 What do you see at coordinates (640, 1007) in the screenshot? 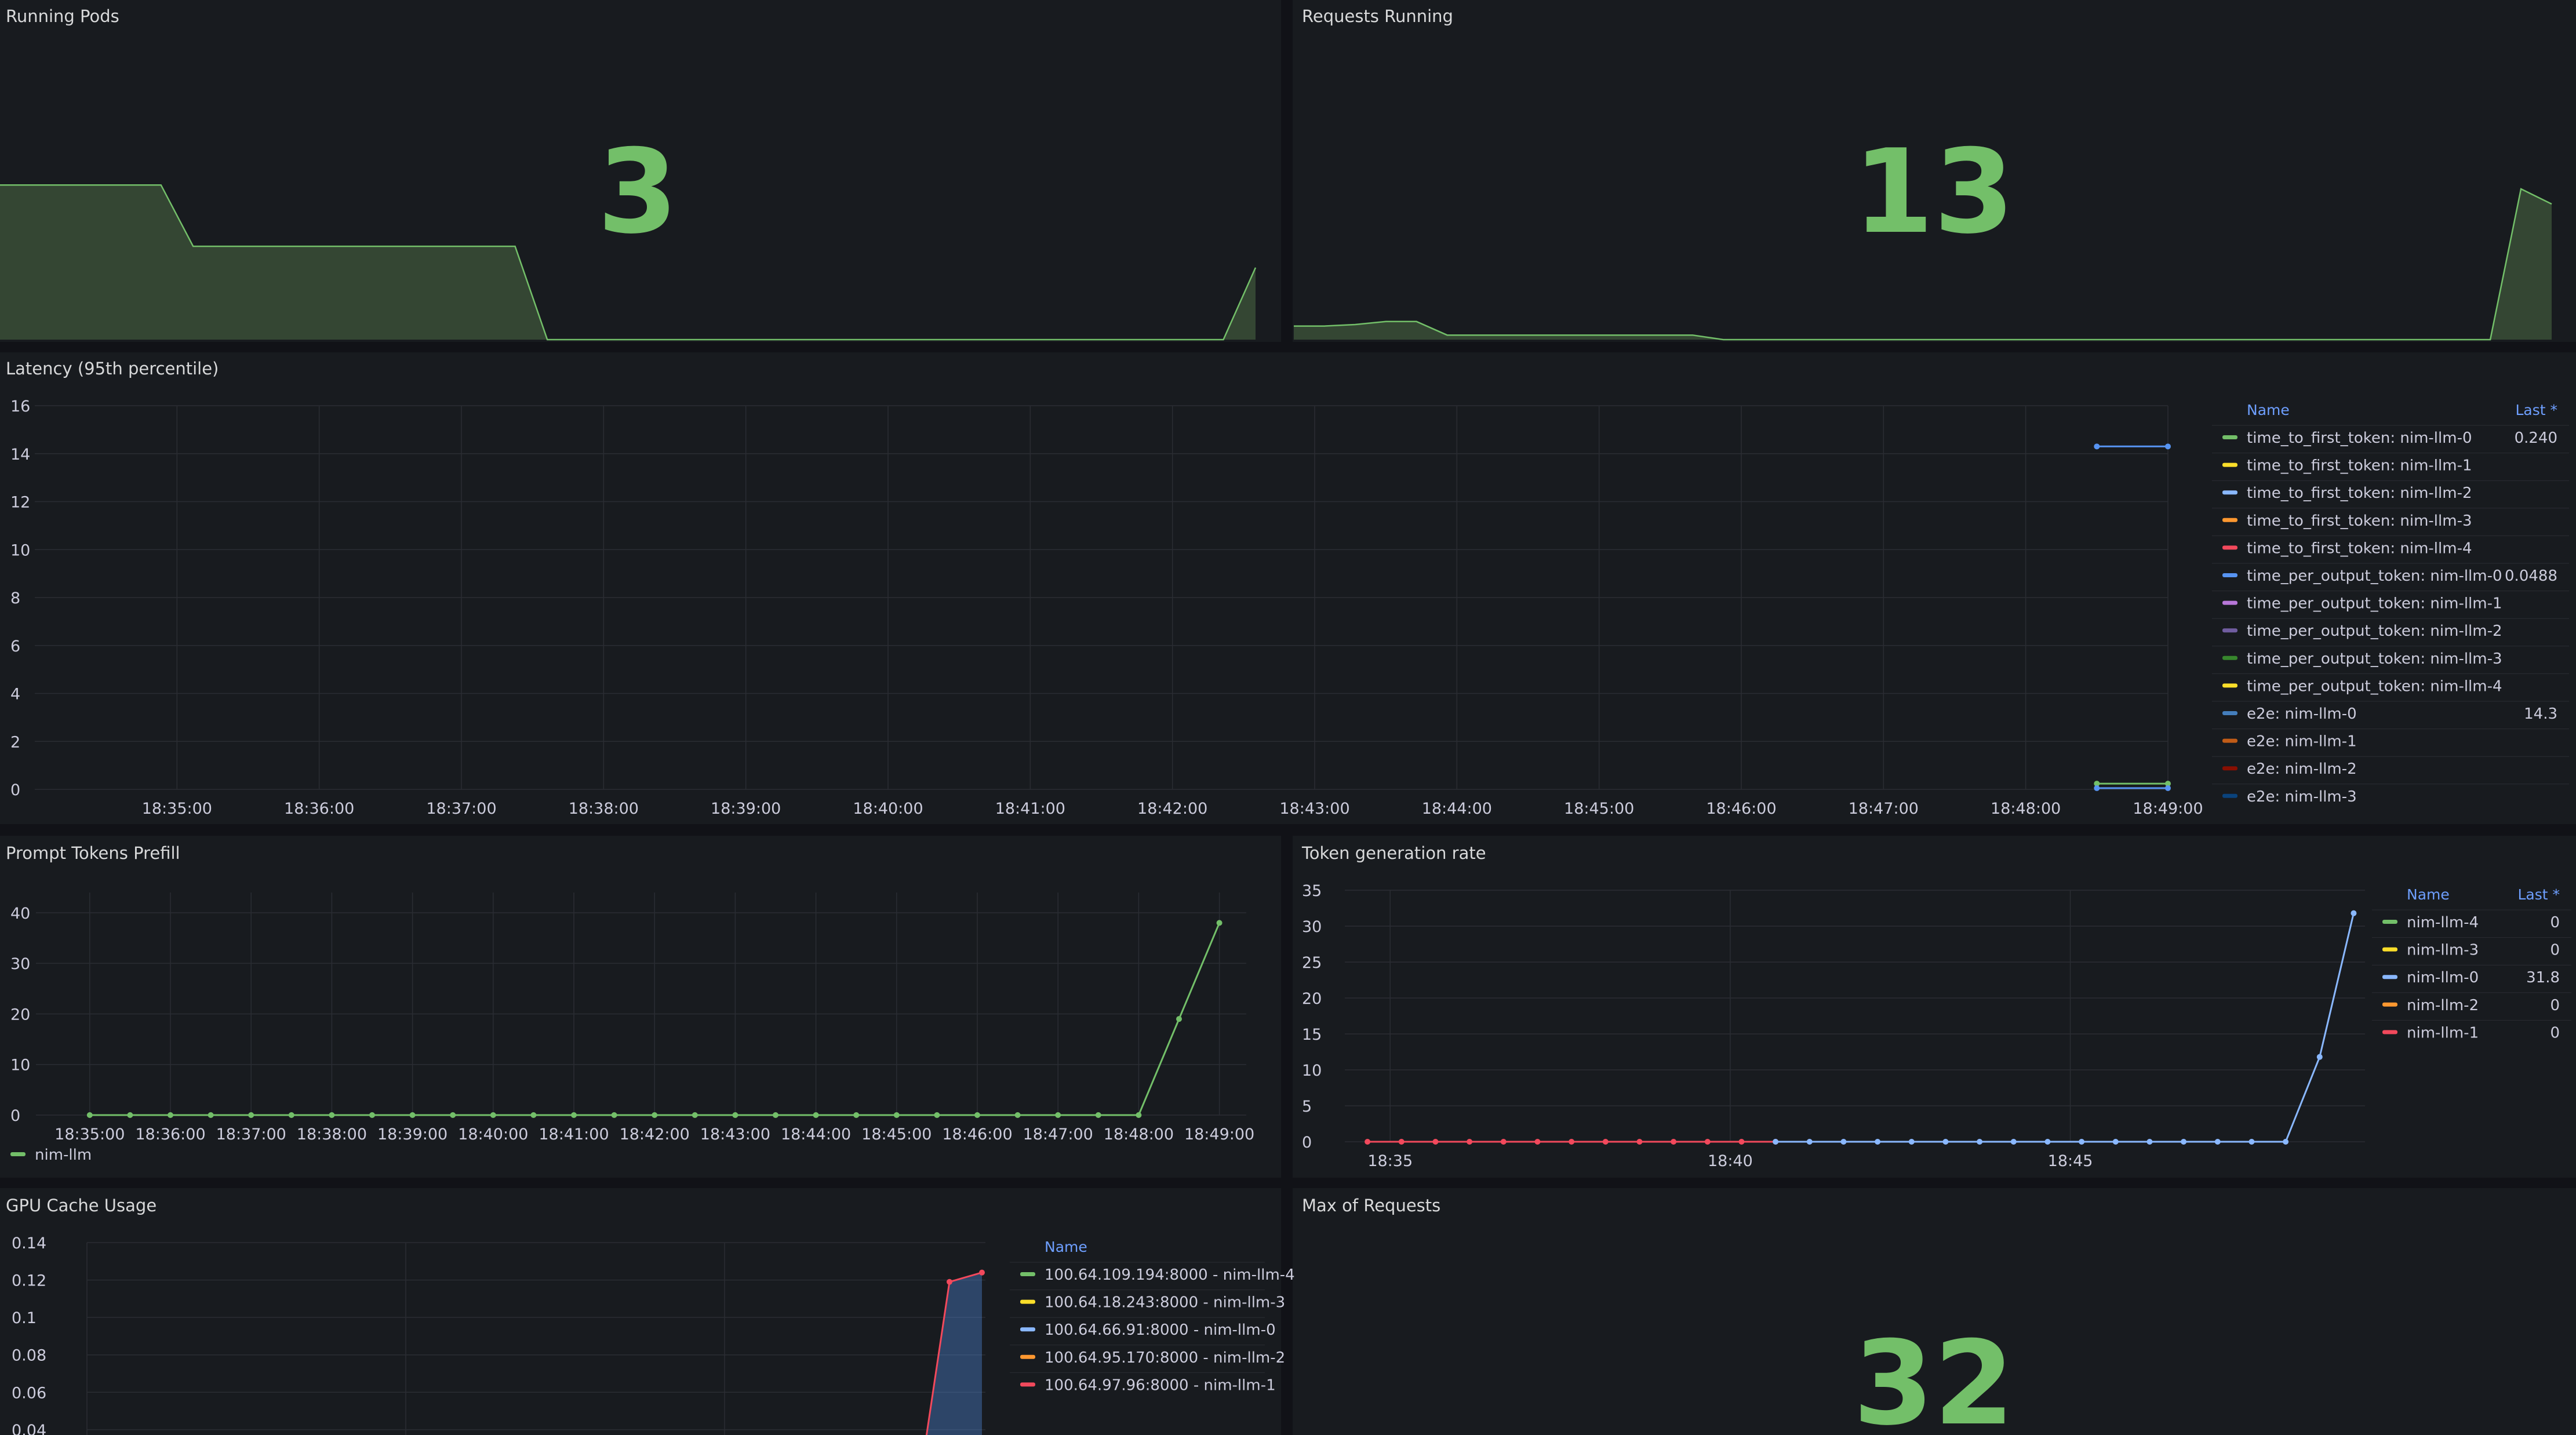
I see `panel-prompt-tokens` at bounding box center [640, 1007].